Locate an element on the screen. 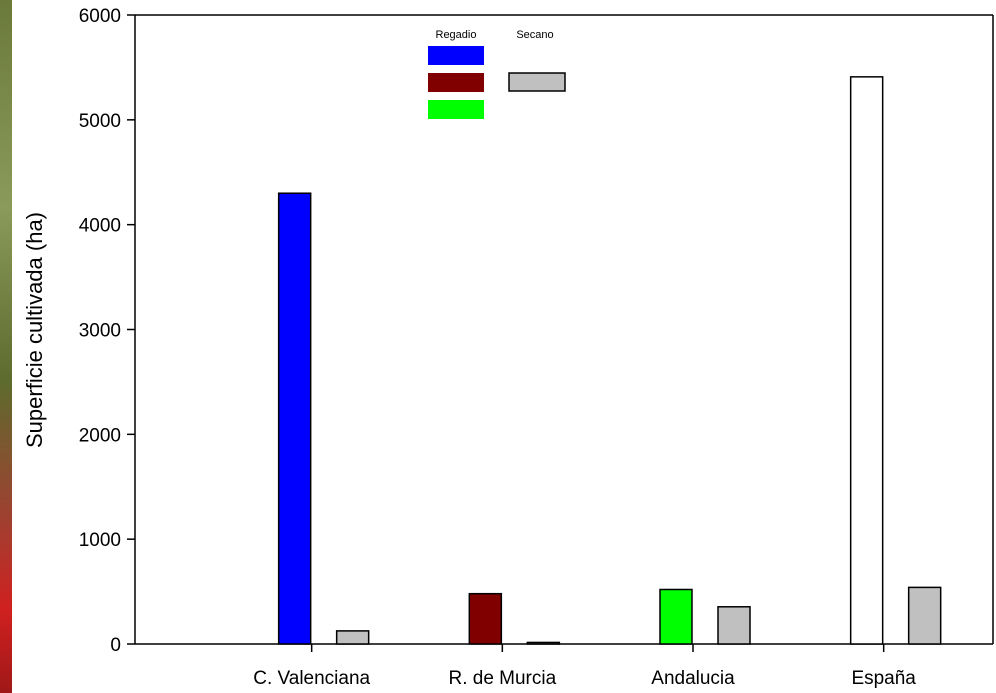 The height and width of the screenshot is (693, 996). y-axis-title: Superficie cultivada (ha) is located at coordinates (34, 330).